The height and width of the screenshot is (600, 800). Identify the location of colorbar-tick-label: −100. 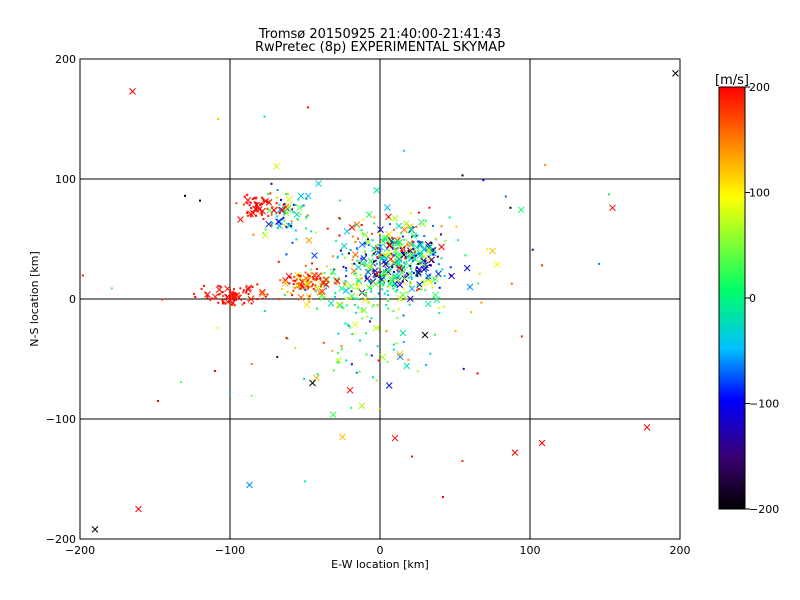
(764, 404).